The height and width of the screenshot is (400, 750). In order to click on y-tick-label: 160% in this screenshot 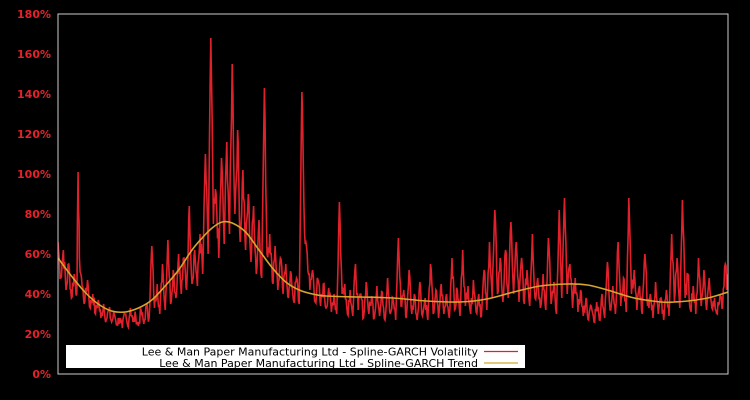, I will do `click(34, 54)`.